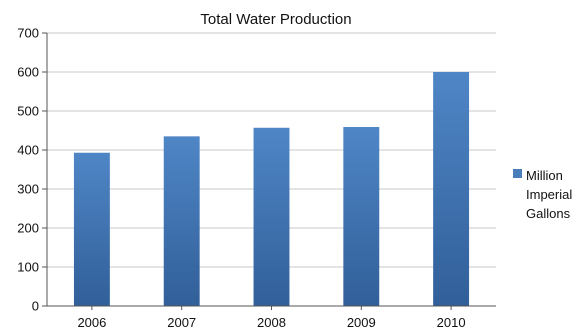  Describe the element at coordinates (275, 19) in the screenshot. I see `chart-title: Total Water Production` at that location.